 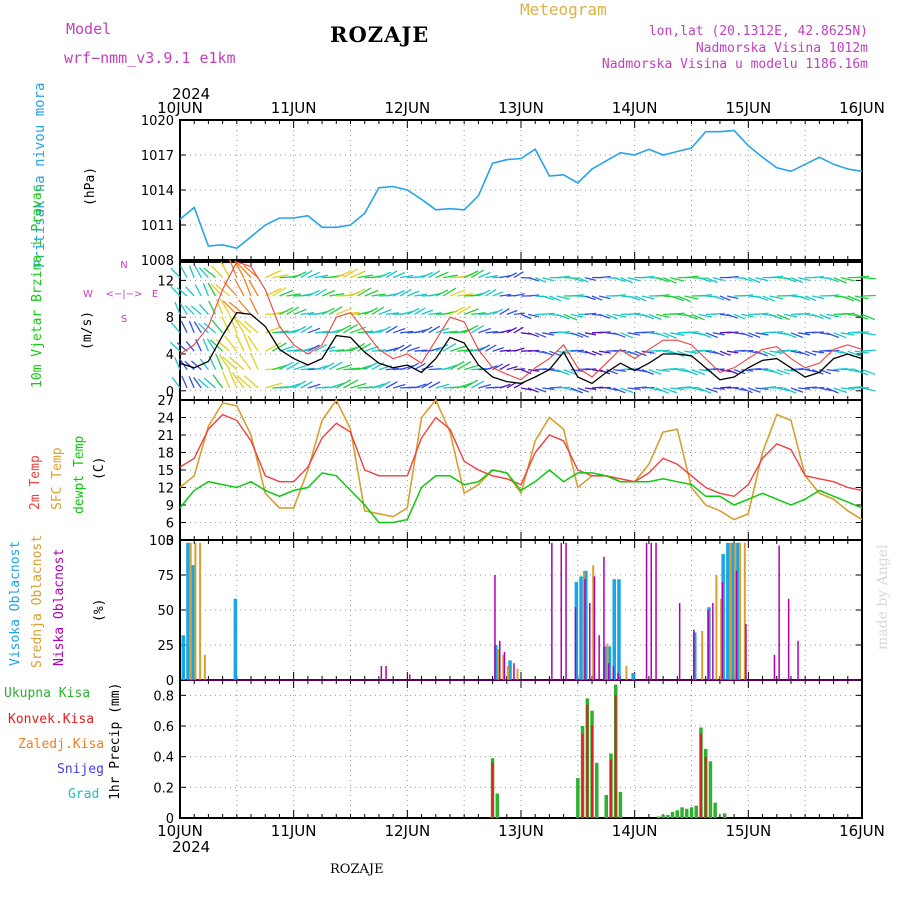 I want to click on year-label-top: 2024, so click(x=191, y=94).